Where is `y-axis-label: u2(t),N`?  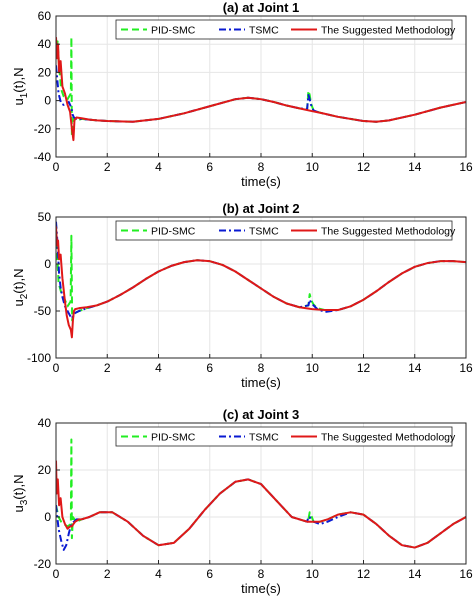
y-axis-label: u2(t),N is located at coordinates (20, 287).